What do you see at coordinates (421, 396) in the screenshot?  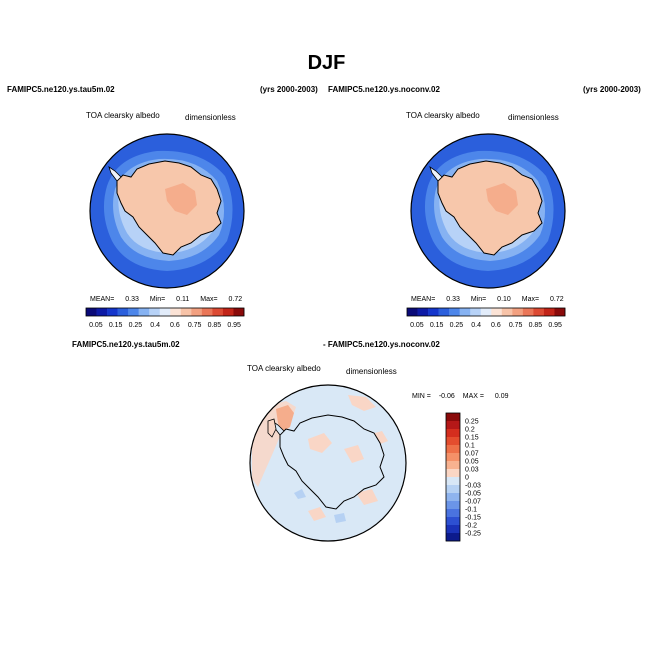 I see `diff-min-label: MIN =` at bounding box center [421, 396].